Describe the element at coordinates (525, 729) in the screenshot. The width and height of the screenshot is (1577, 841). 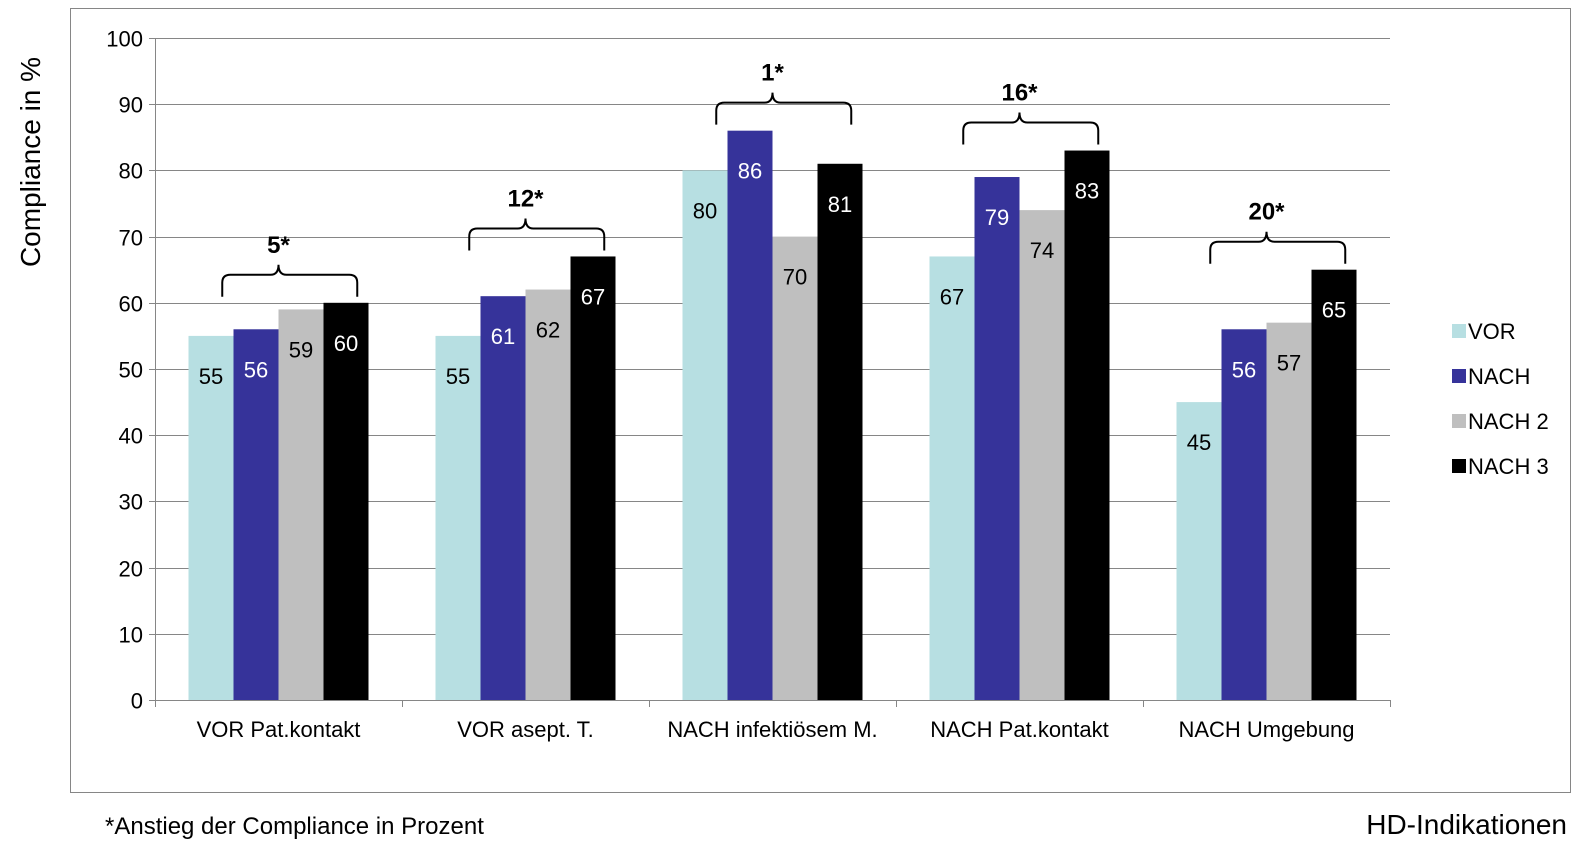
I see `x-tick-label: VOR asept. T.` at that location.